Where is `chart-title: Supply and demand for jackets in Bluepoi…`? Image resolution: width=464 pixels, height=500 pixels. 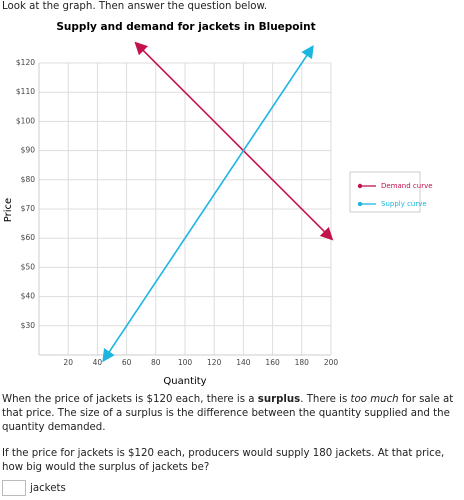 chart-title: Supply and demand for jackets in Bluepoi… is located at coordinates (185, 27).